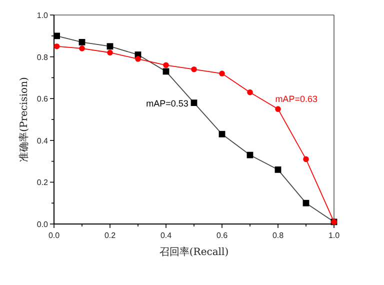  What do you see at coordinates (42, 57) in the screenshot?
I see `y-tick-label: 0.8` at bounding box center [42, 57].